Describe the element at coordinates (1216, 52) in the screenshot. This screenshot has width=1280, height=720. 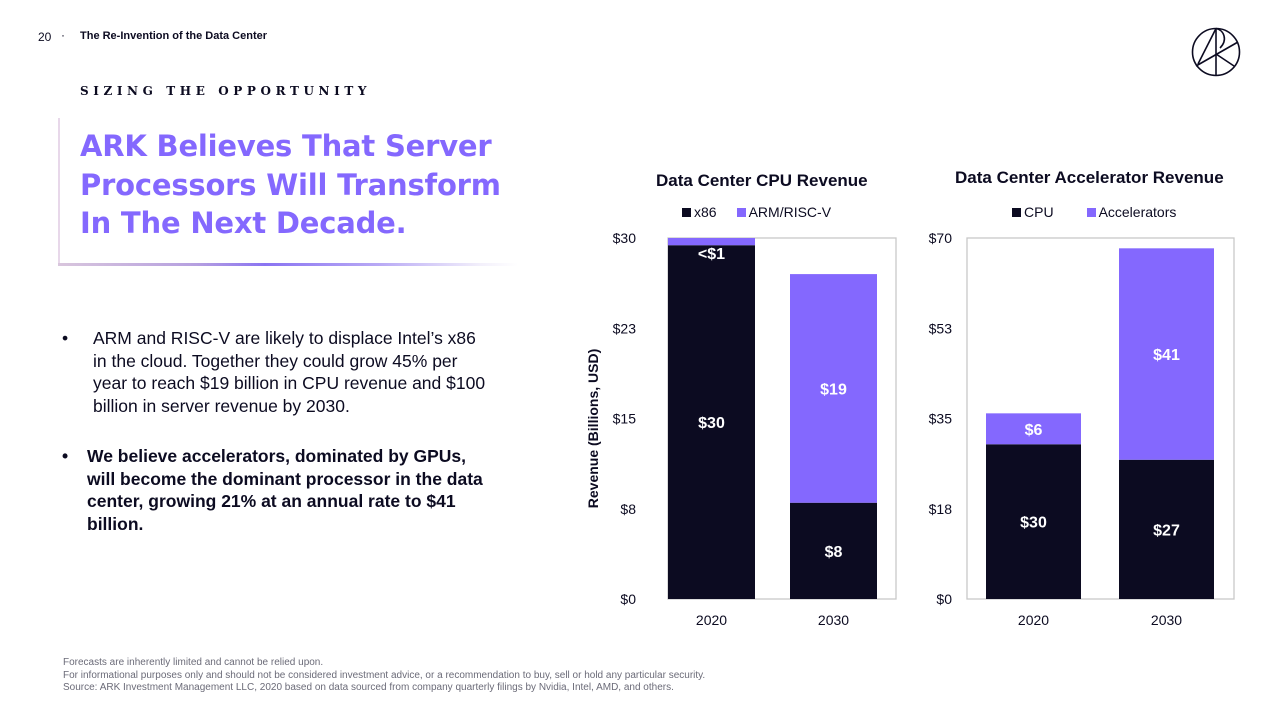
I see `ark-logo-icon` at that location.